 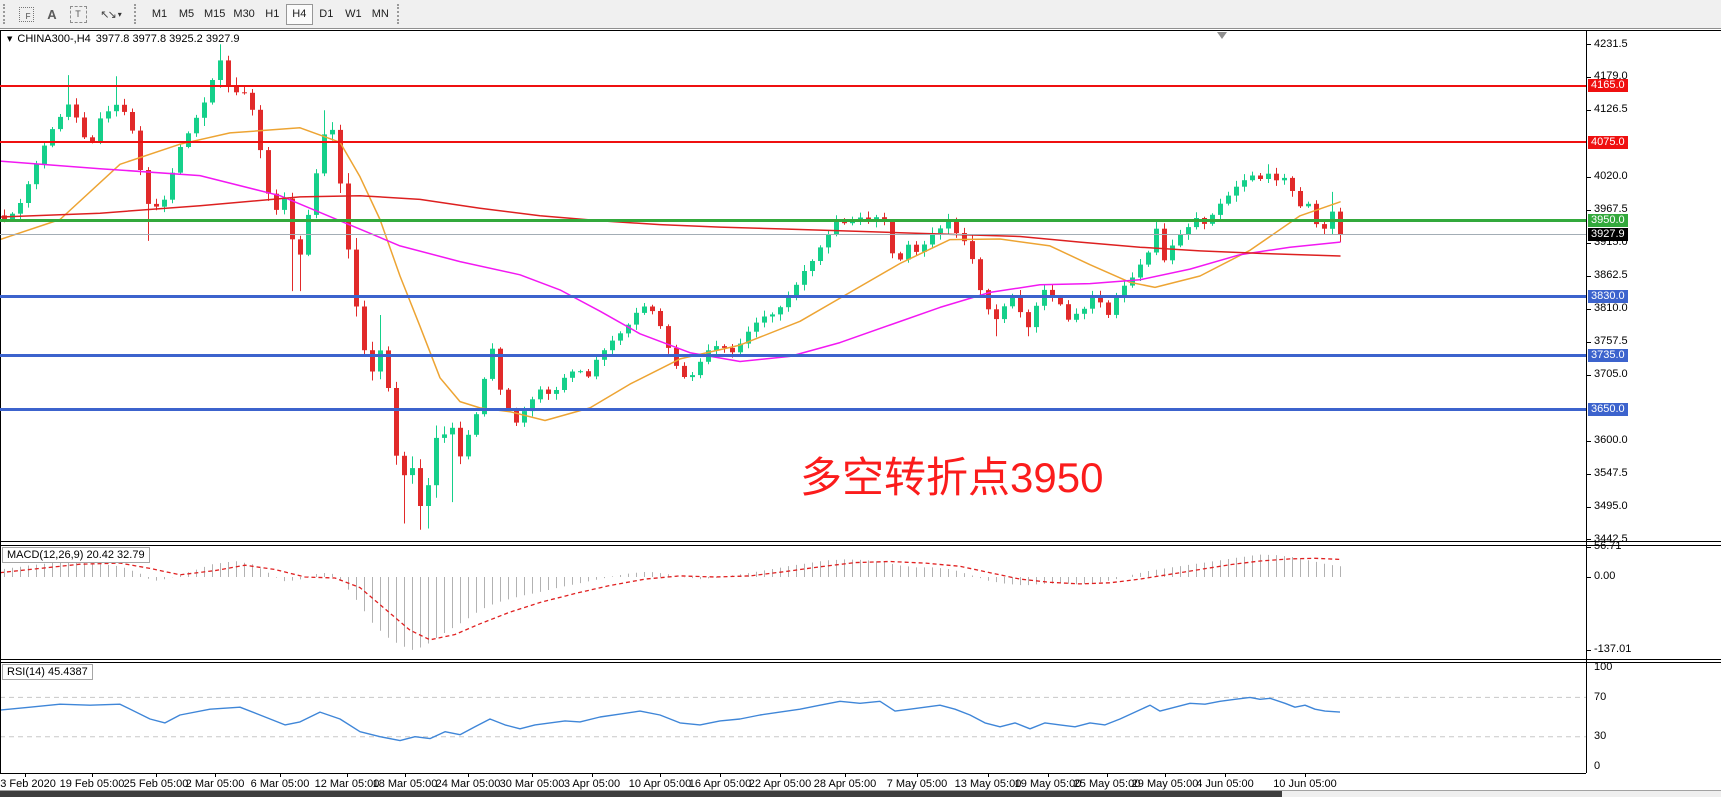 I want to click on price-tick-label: 3495.0, so click(x=1611, y=506).